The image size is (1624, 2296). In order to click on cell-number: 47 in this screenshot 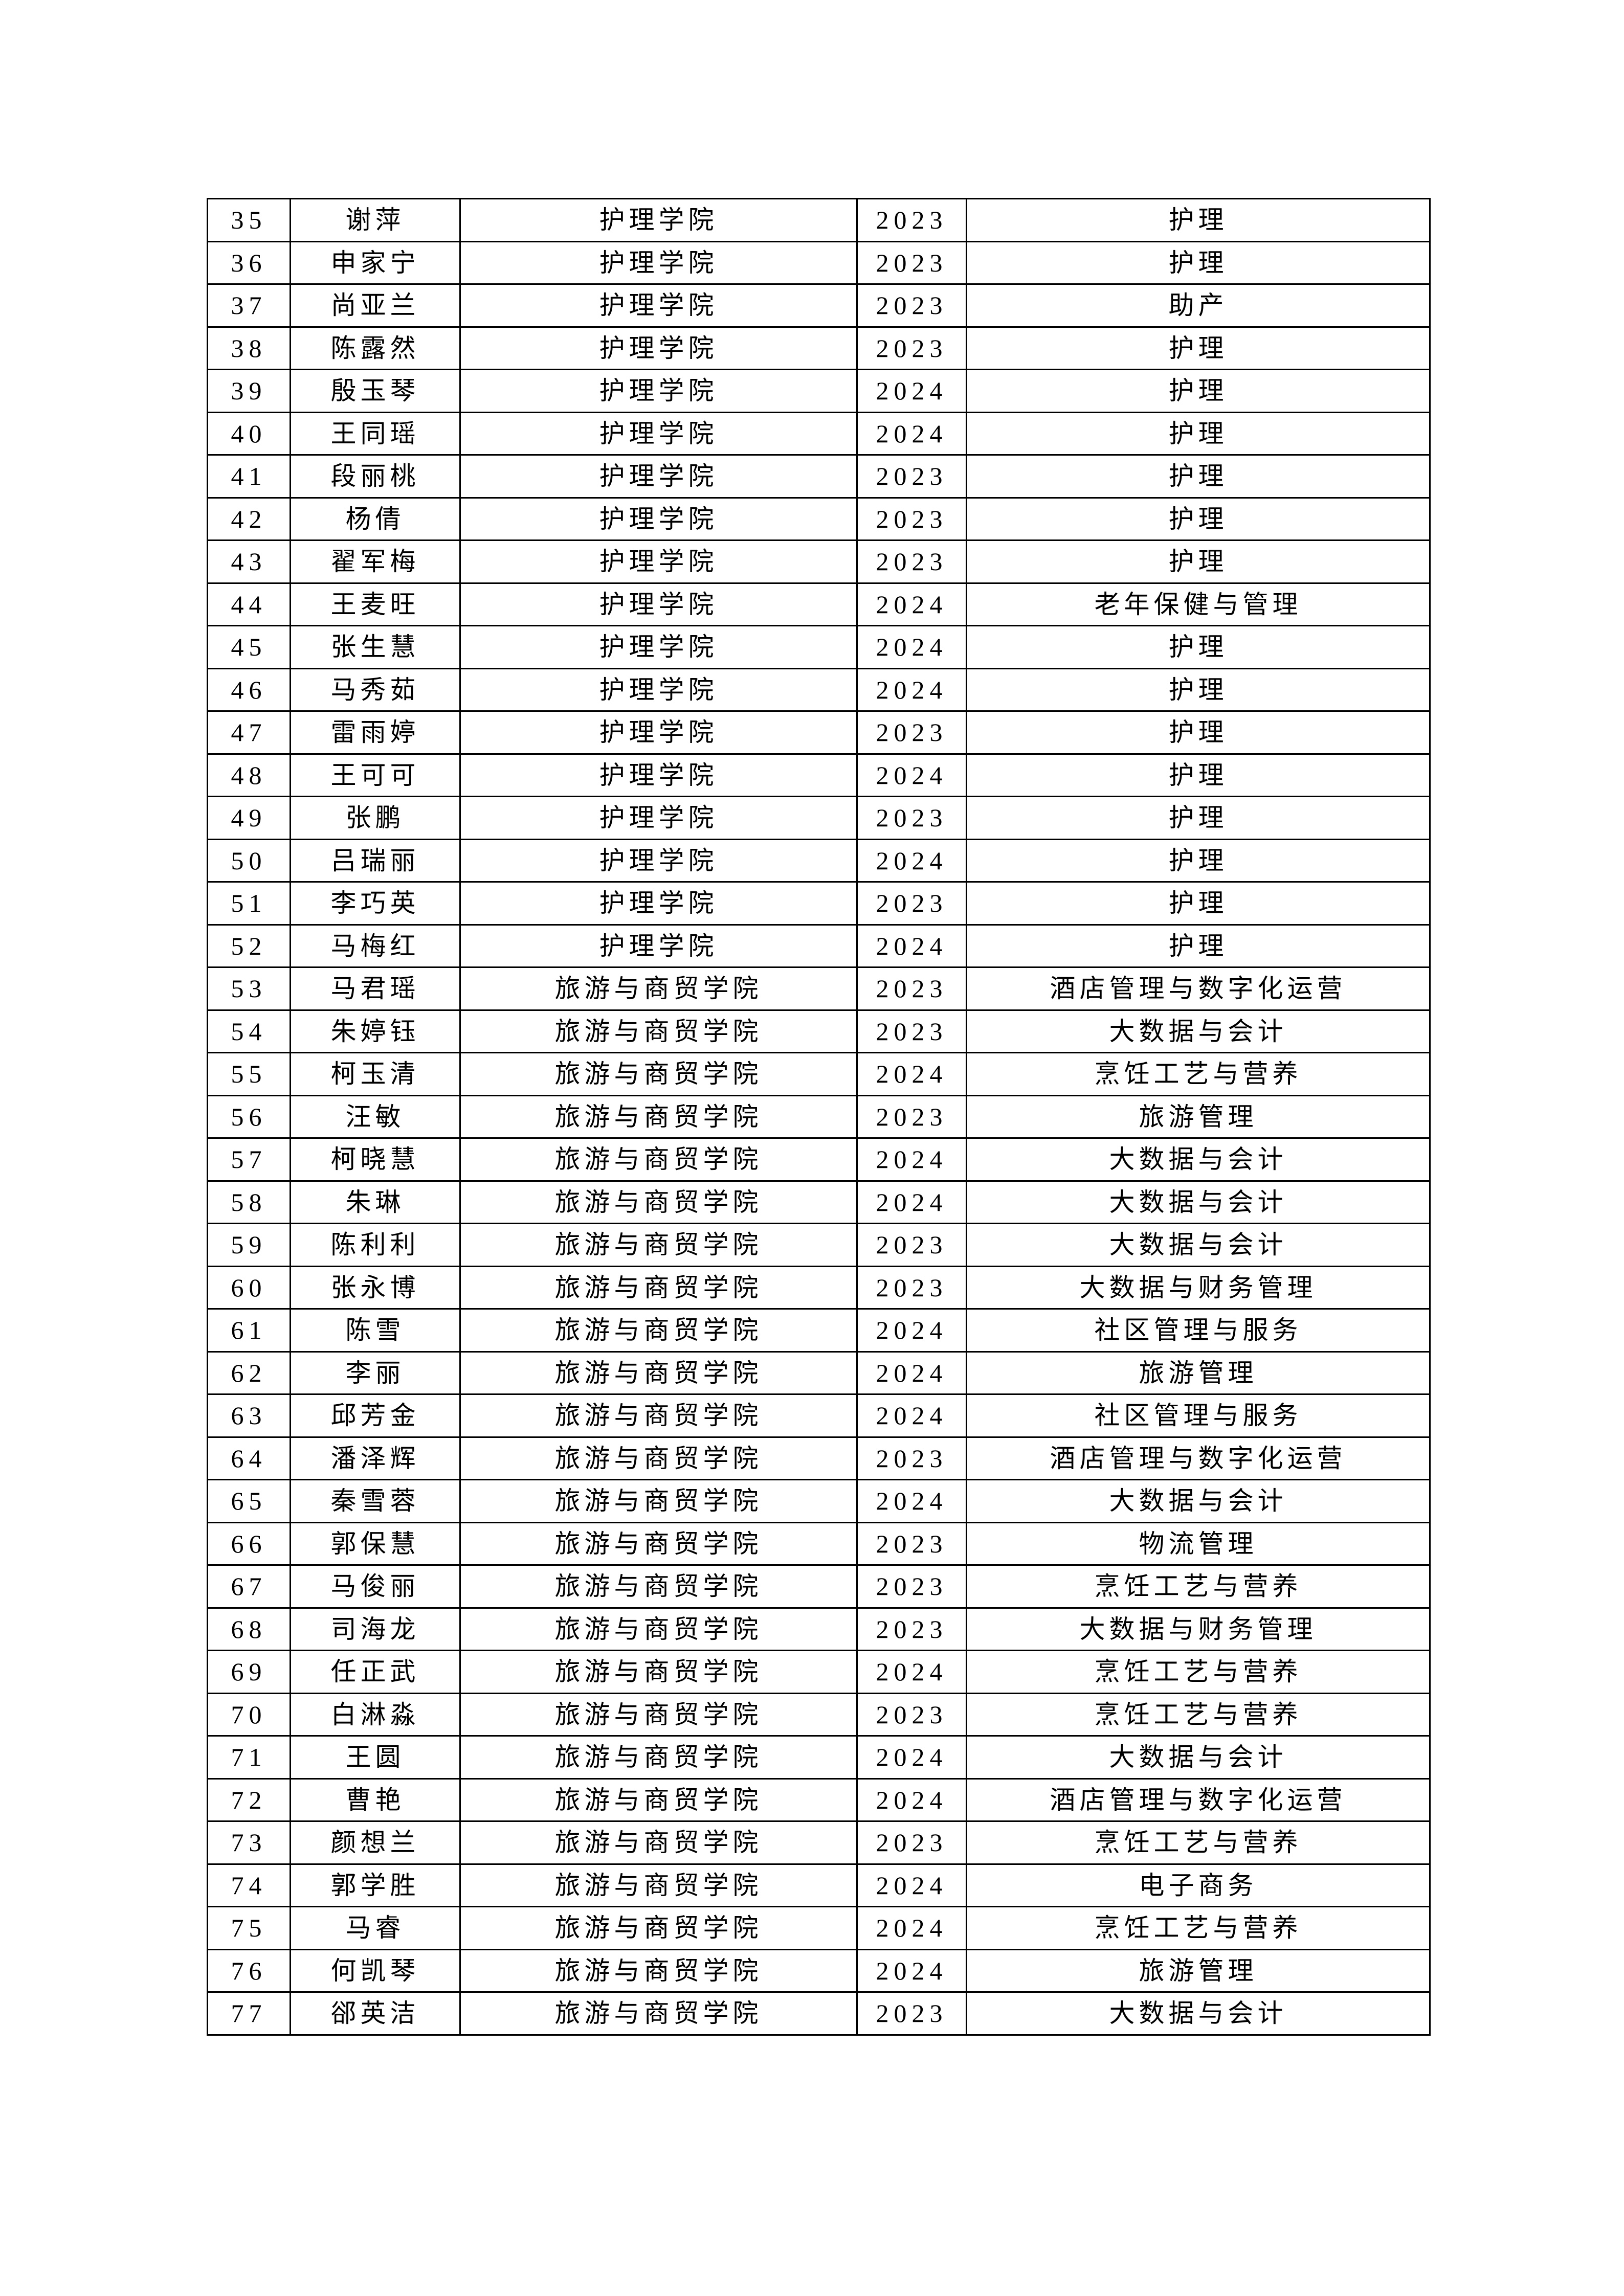, I will do `click(249, 733)`.